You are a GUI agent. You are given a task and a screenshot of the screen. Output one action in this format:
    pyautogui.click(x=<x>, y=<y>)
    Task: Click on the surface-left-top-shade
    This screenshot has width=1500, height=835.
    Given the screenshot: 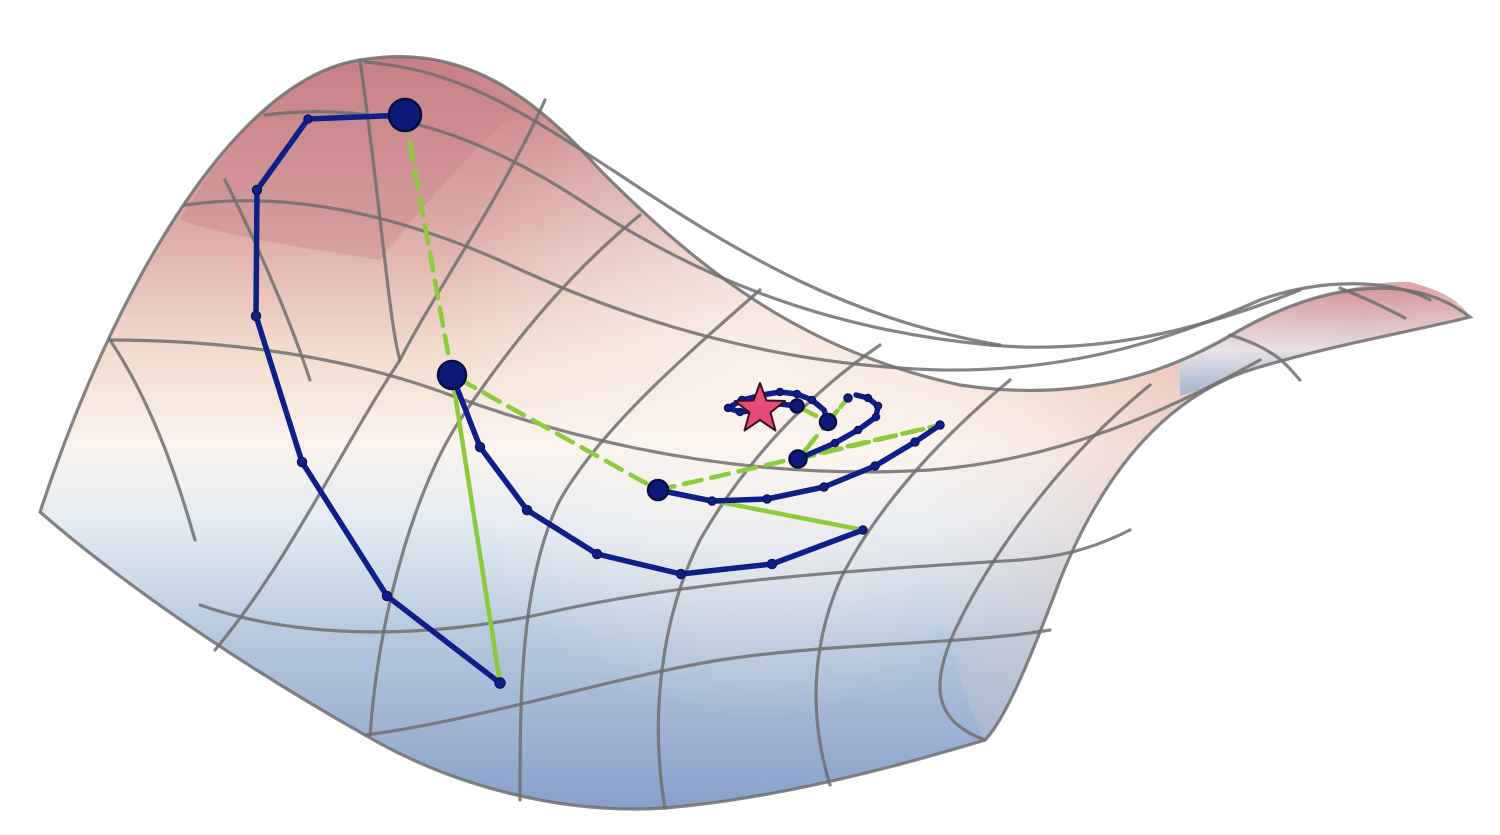 What is the action you would take?
    pyautogui.click(x=350, y=159)
    